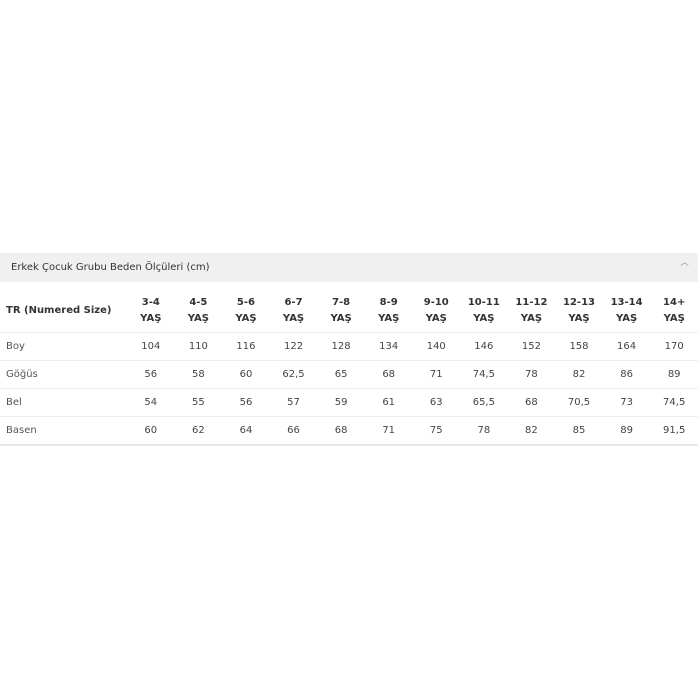  What do you see at coordinates (246, 311) in the screenshot?
I see `column-header: 5-6 YAŞ` at bounding box center [246, 311].